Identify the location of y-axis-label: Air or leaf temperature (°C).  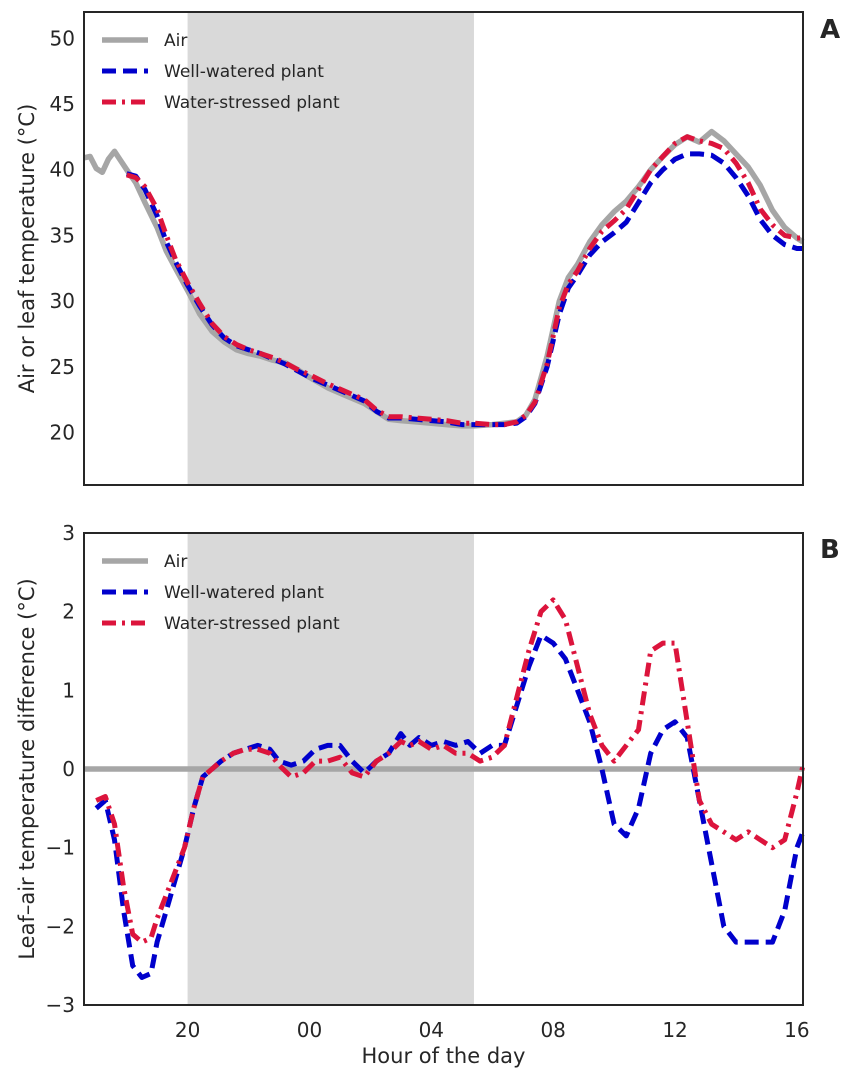
(27, 249).